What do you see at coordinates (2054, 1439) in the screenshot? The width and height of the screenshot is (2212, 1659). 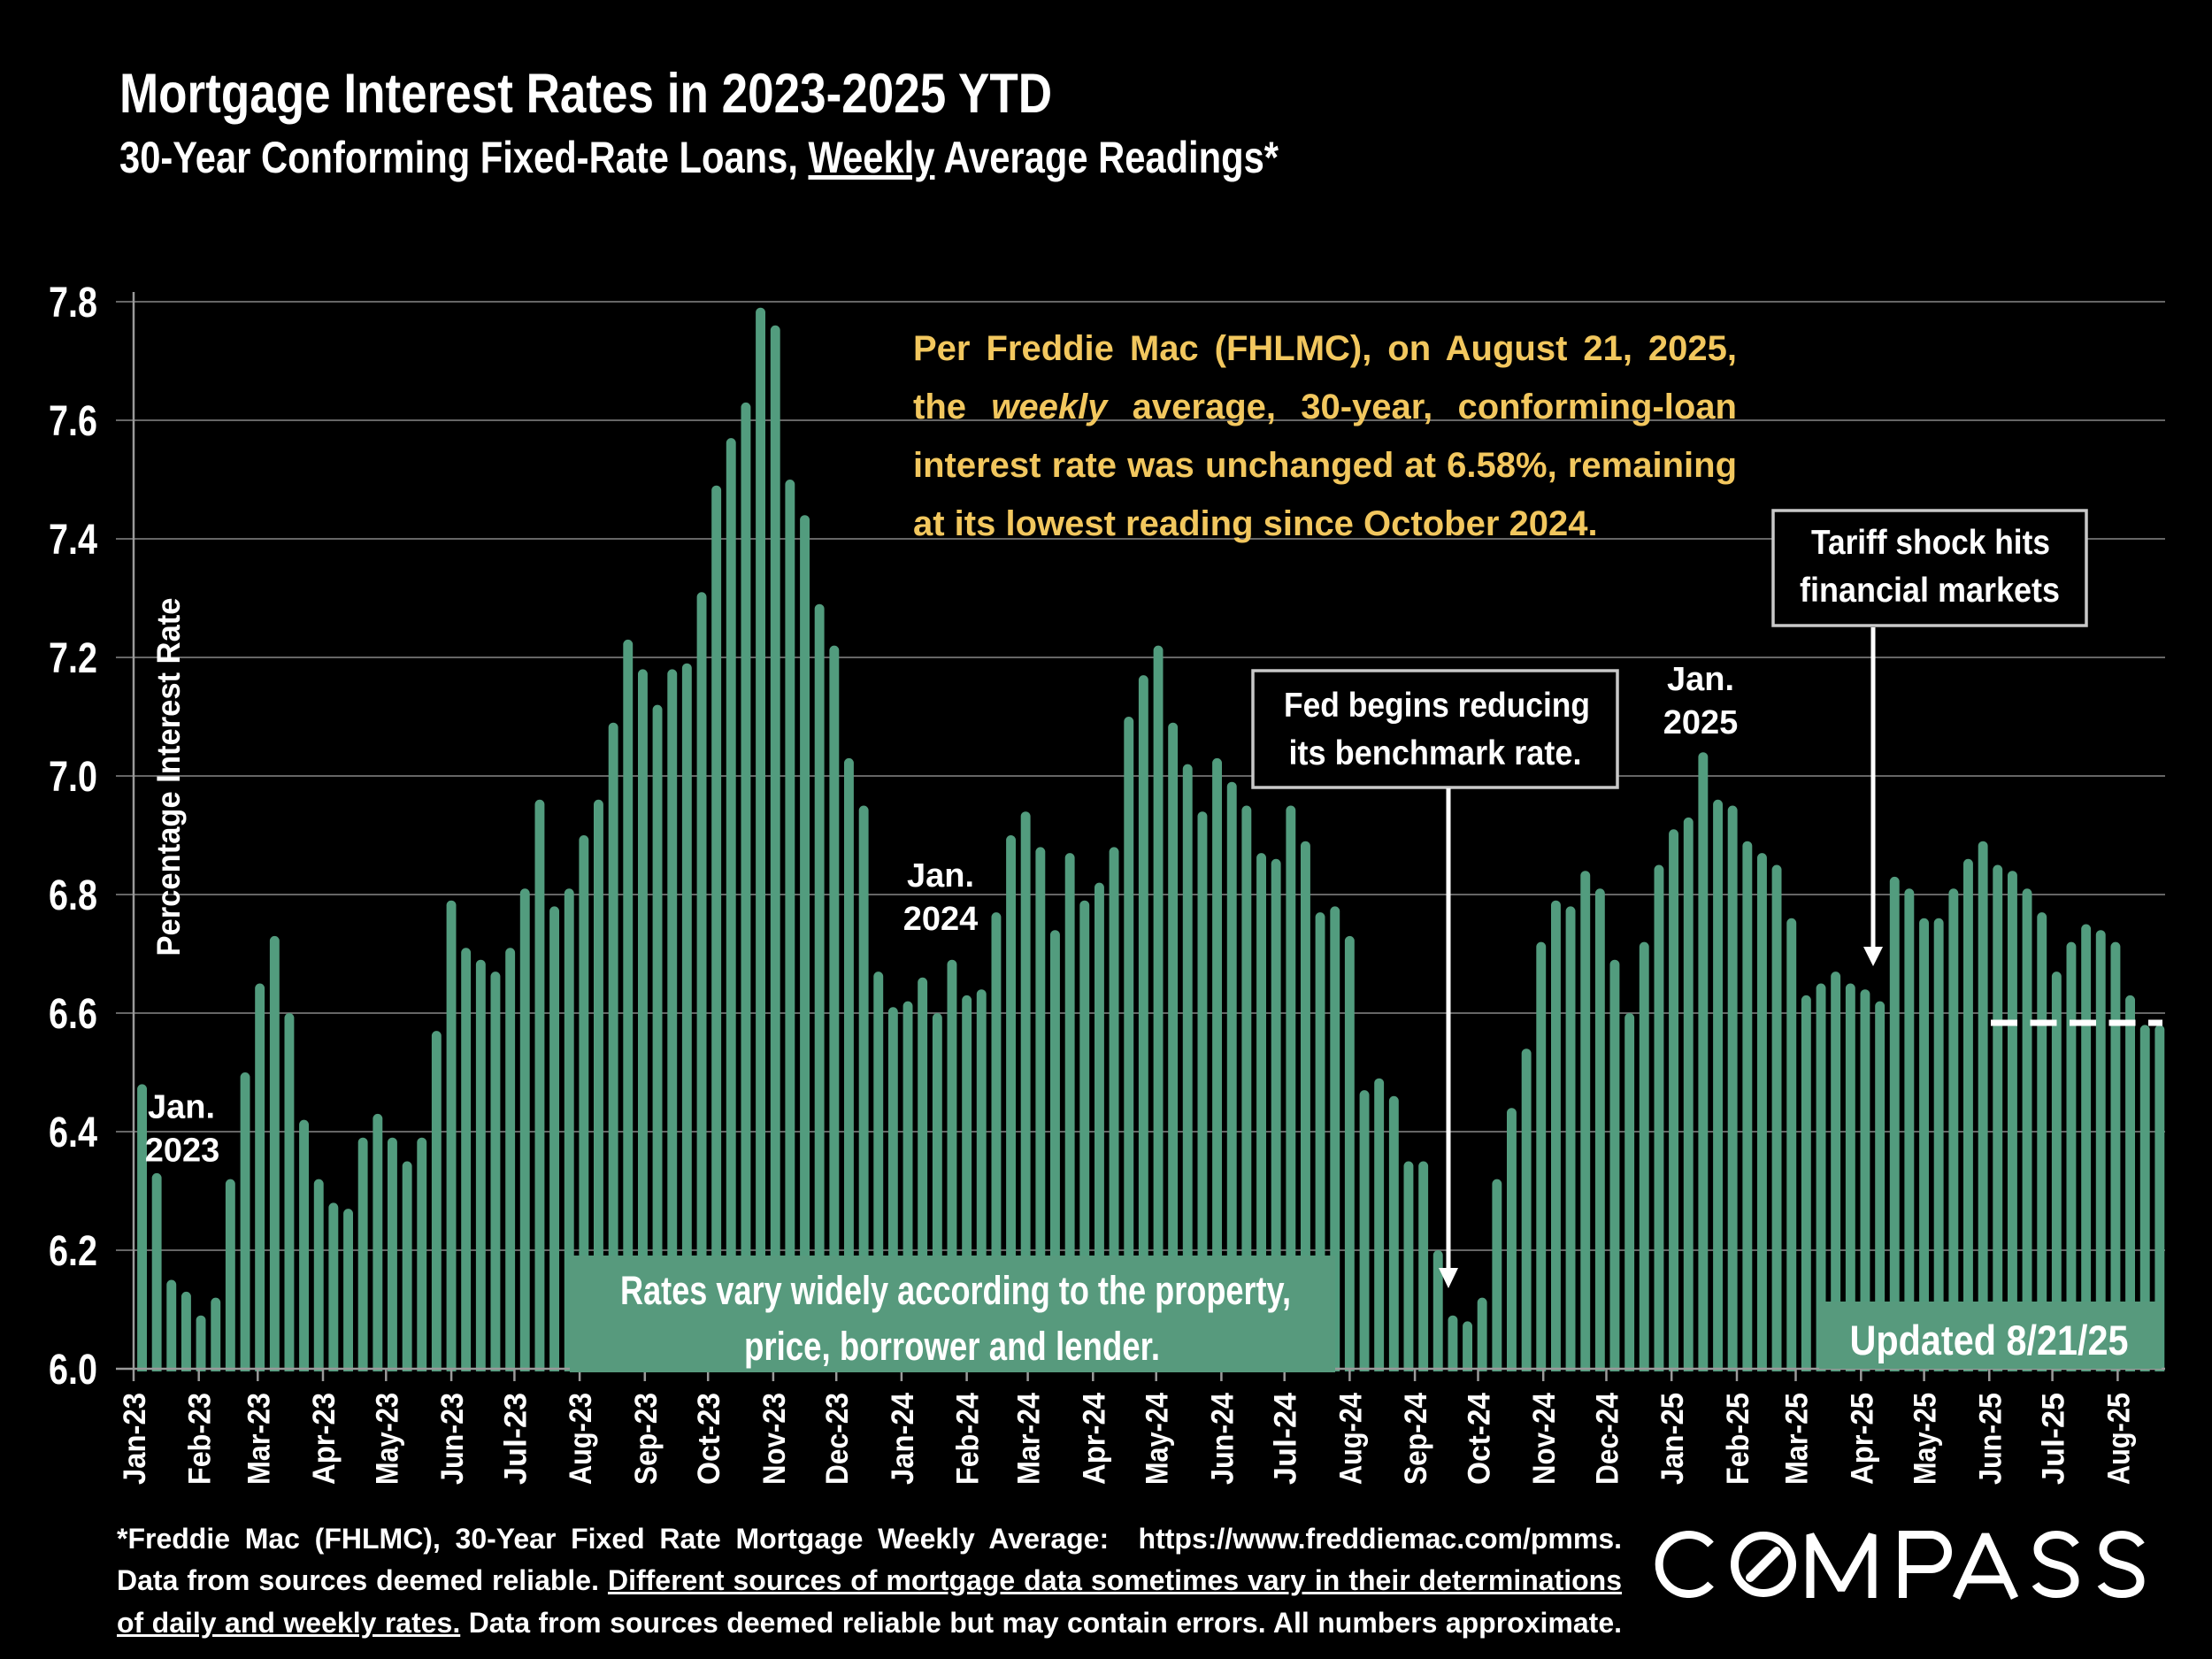 I see `svg-text: Jul-25` at bounding box center [2054, 1439].